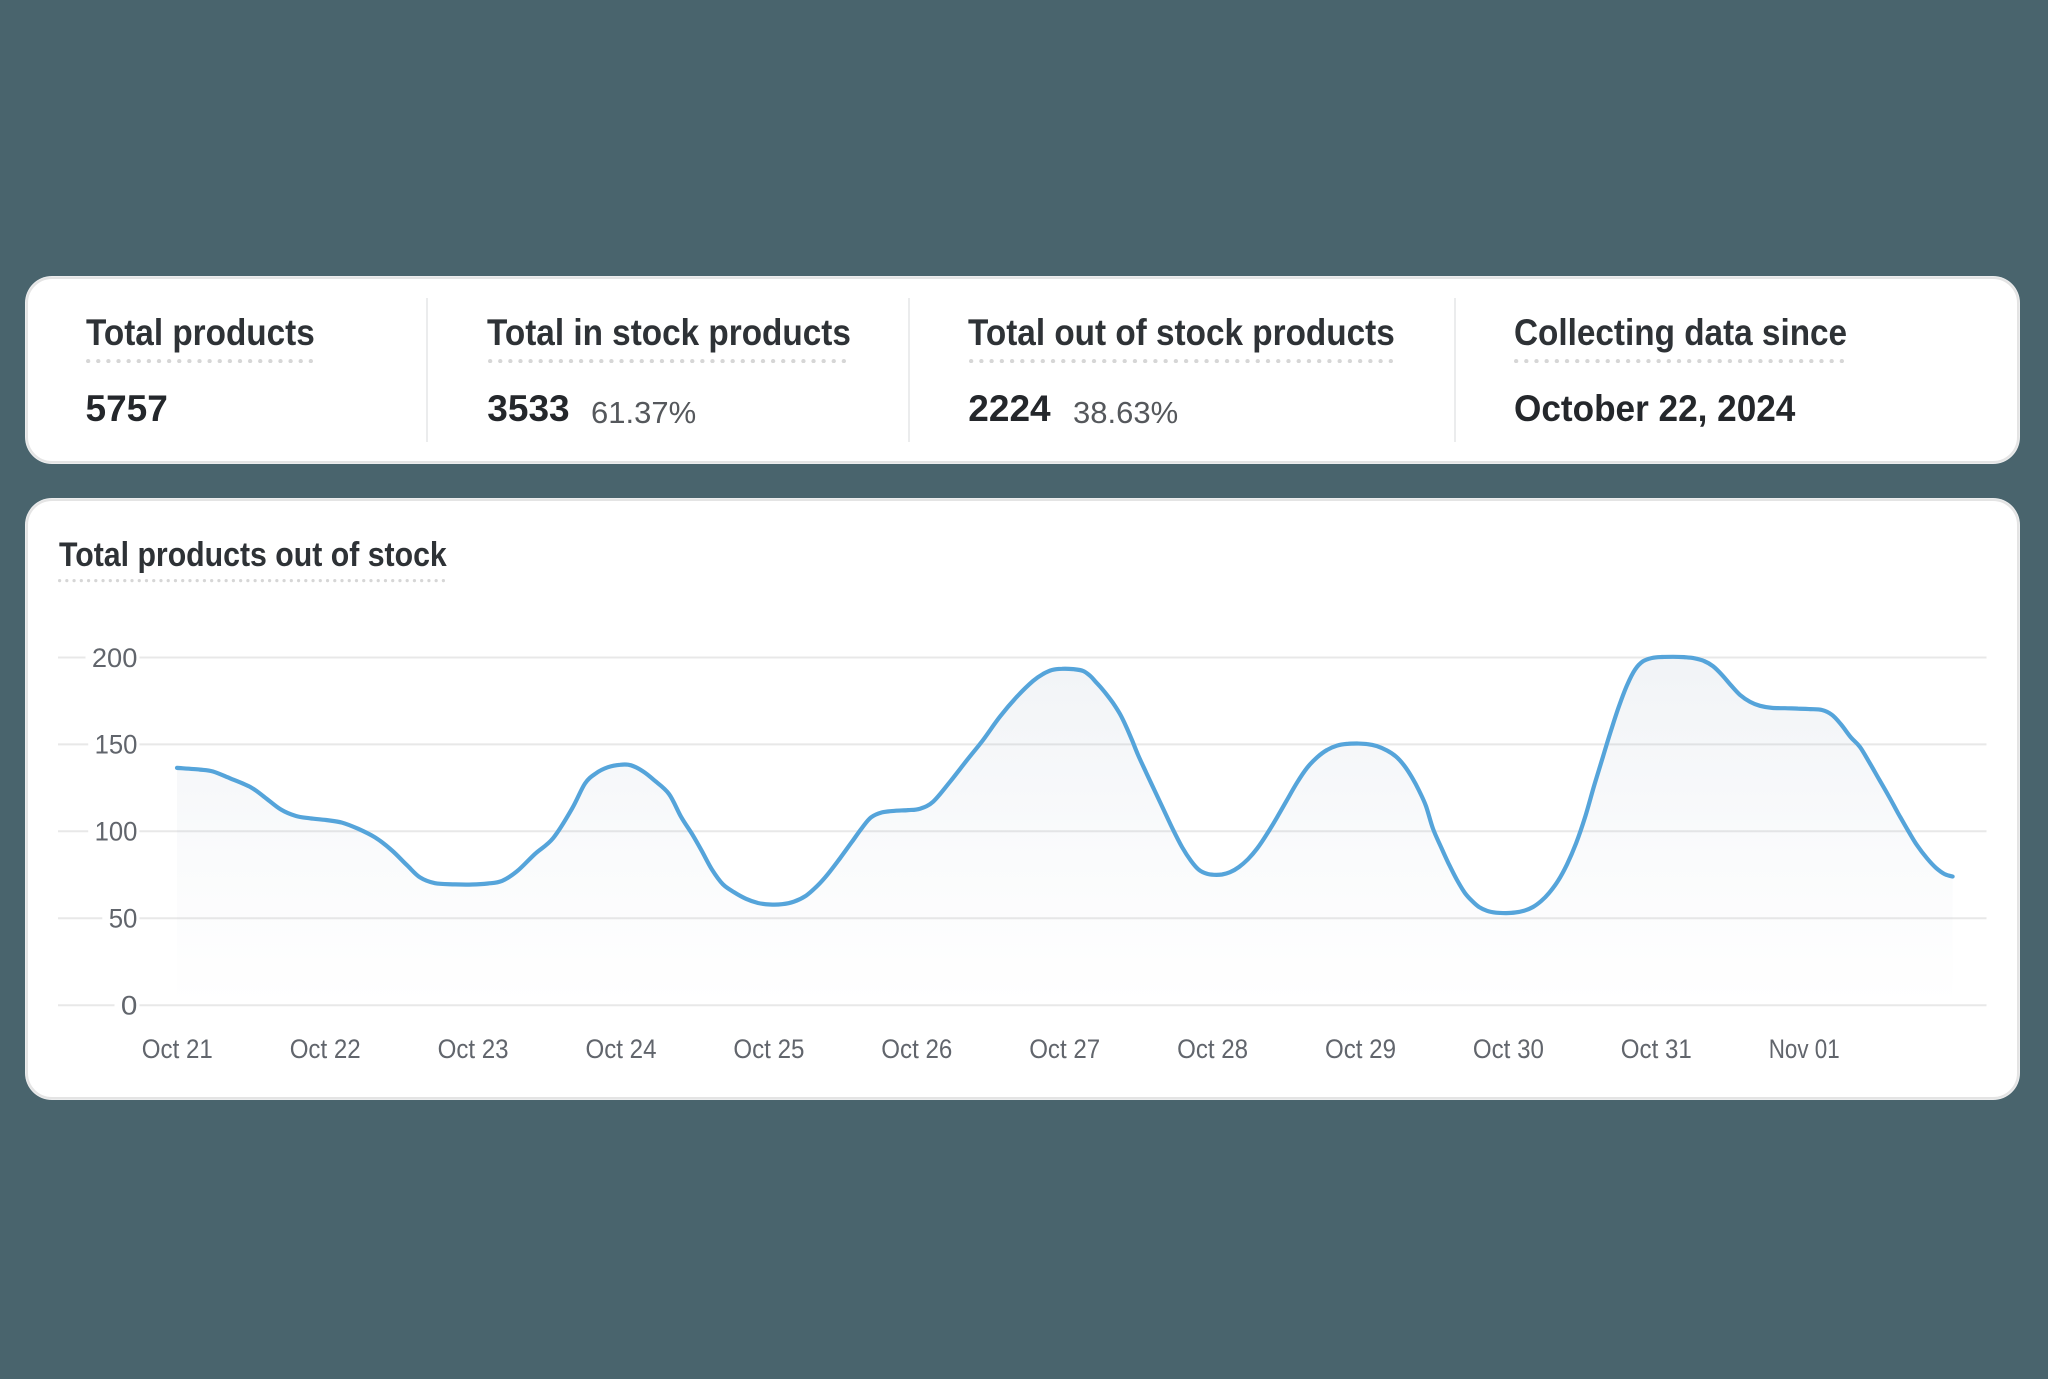 The image size is (2048, 1379). What do you see at coordinates (1212, 1049) in the screenshot?
I see `svg-text: Oct 28` at bounding box center [1212, 1049].